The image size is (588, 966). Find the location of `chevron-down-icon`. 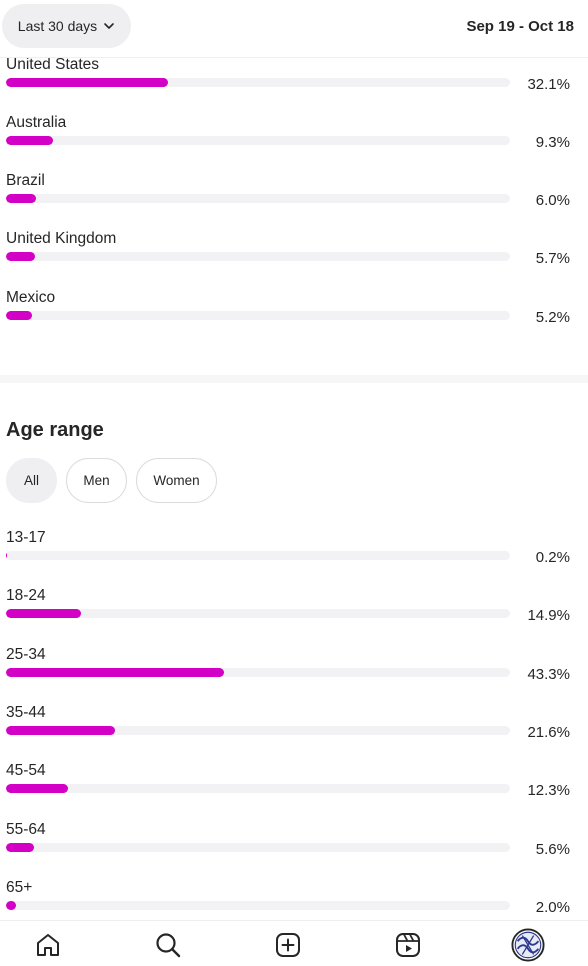

chevron-down-icon is located at coordinates (109, 26).